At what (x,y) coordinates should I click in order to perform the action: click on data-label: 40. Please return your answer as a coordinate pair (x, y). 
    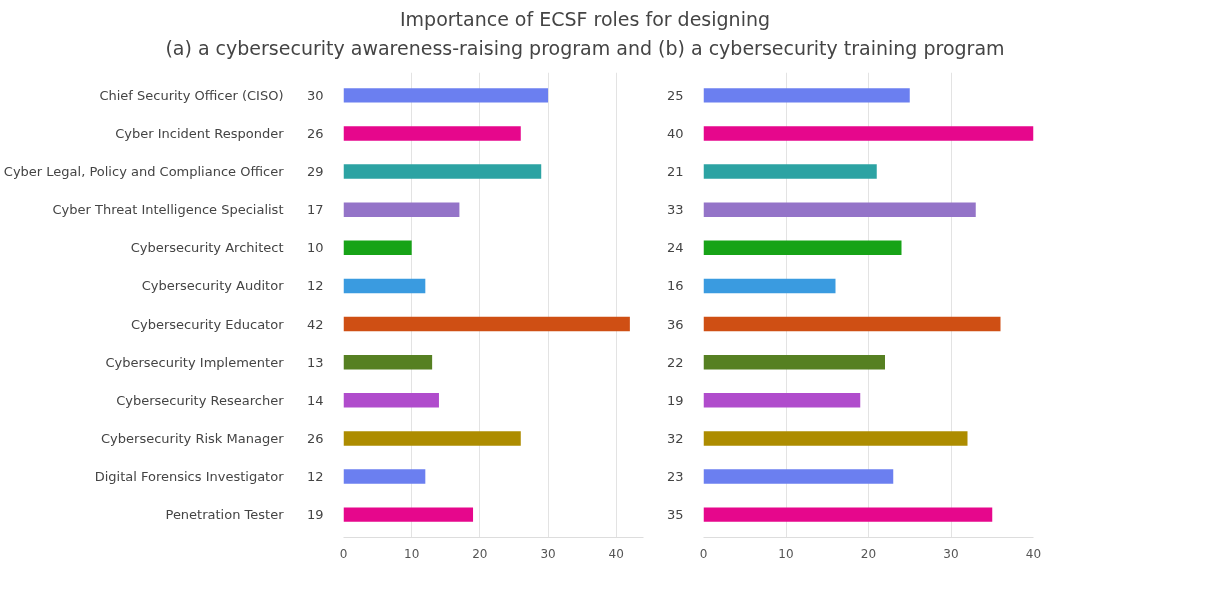
    Looking at the image, I should click on (675, 133).